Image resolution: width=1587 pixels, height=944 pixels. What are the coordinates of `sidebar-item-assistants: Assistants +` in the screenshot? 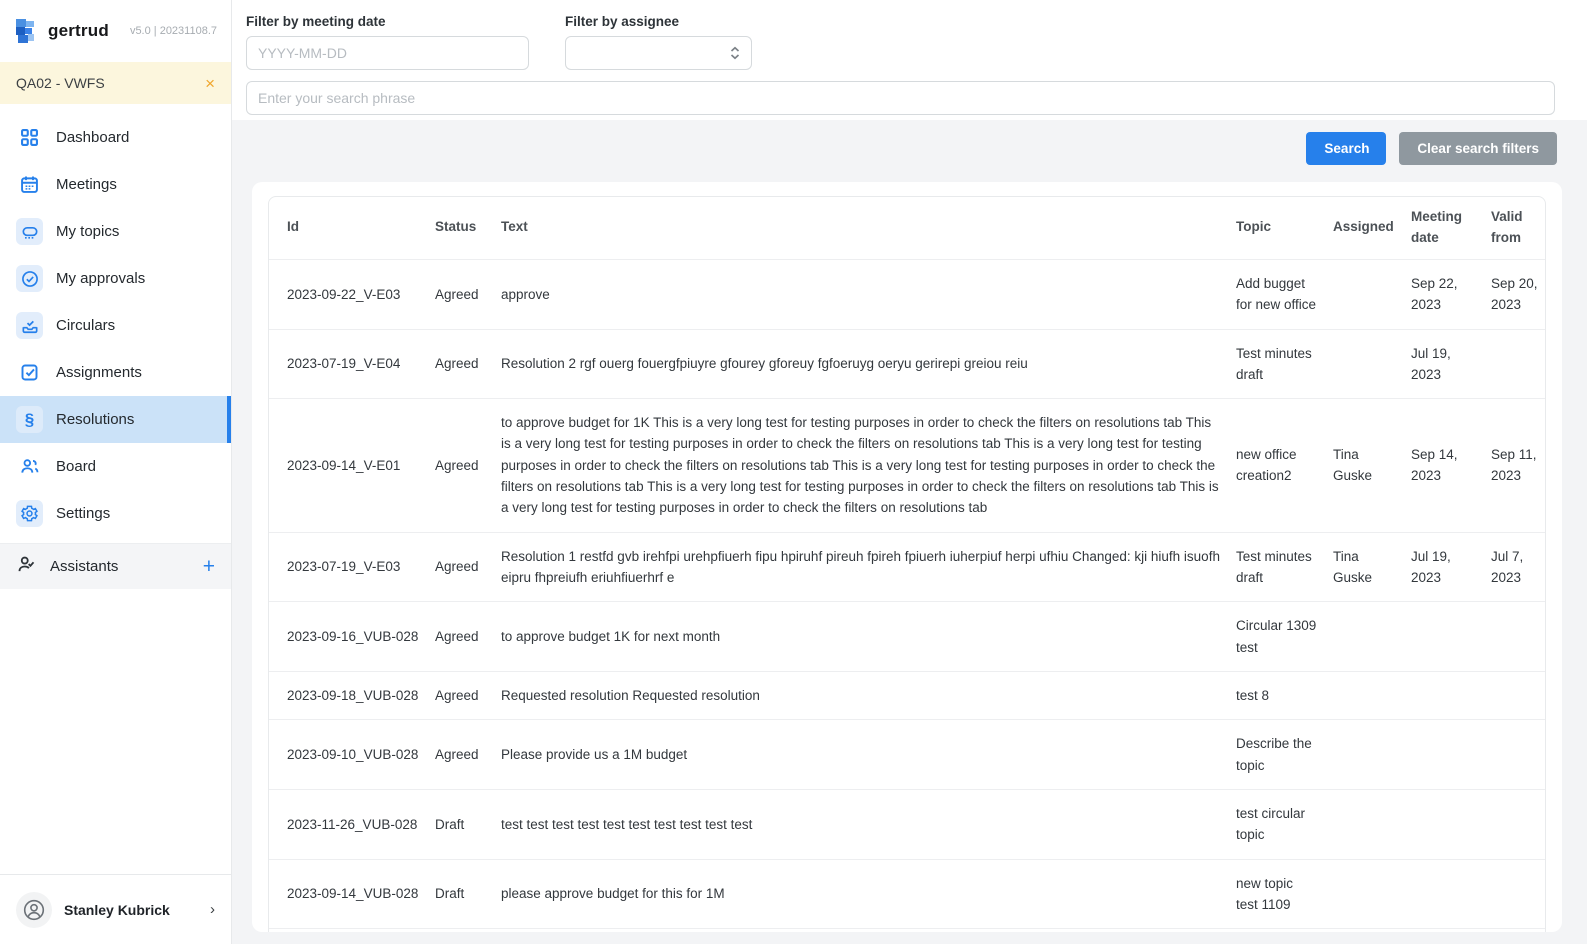 It's located at (115, 566).